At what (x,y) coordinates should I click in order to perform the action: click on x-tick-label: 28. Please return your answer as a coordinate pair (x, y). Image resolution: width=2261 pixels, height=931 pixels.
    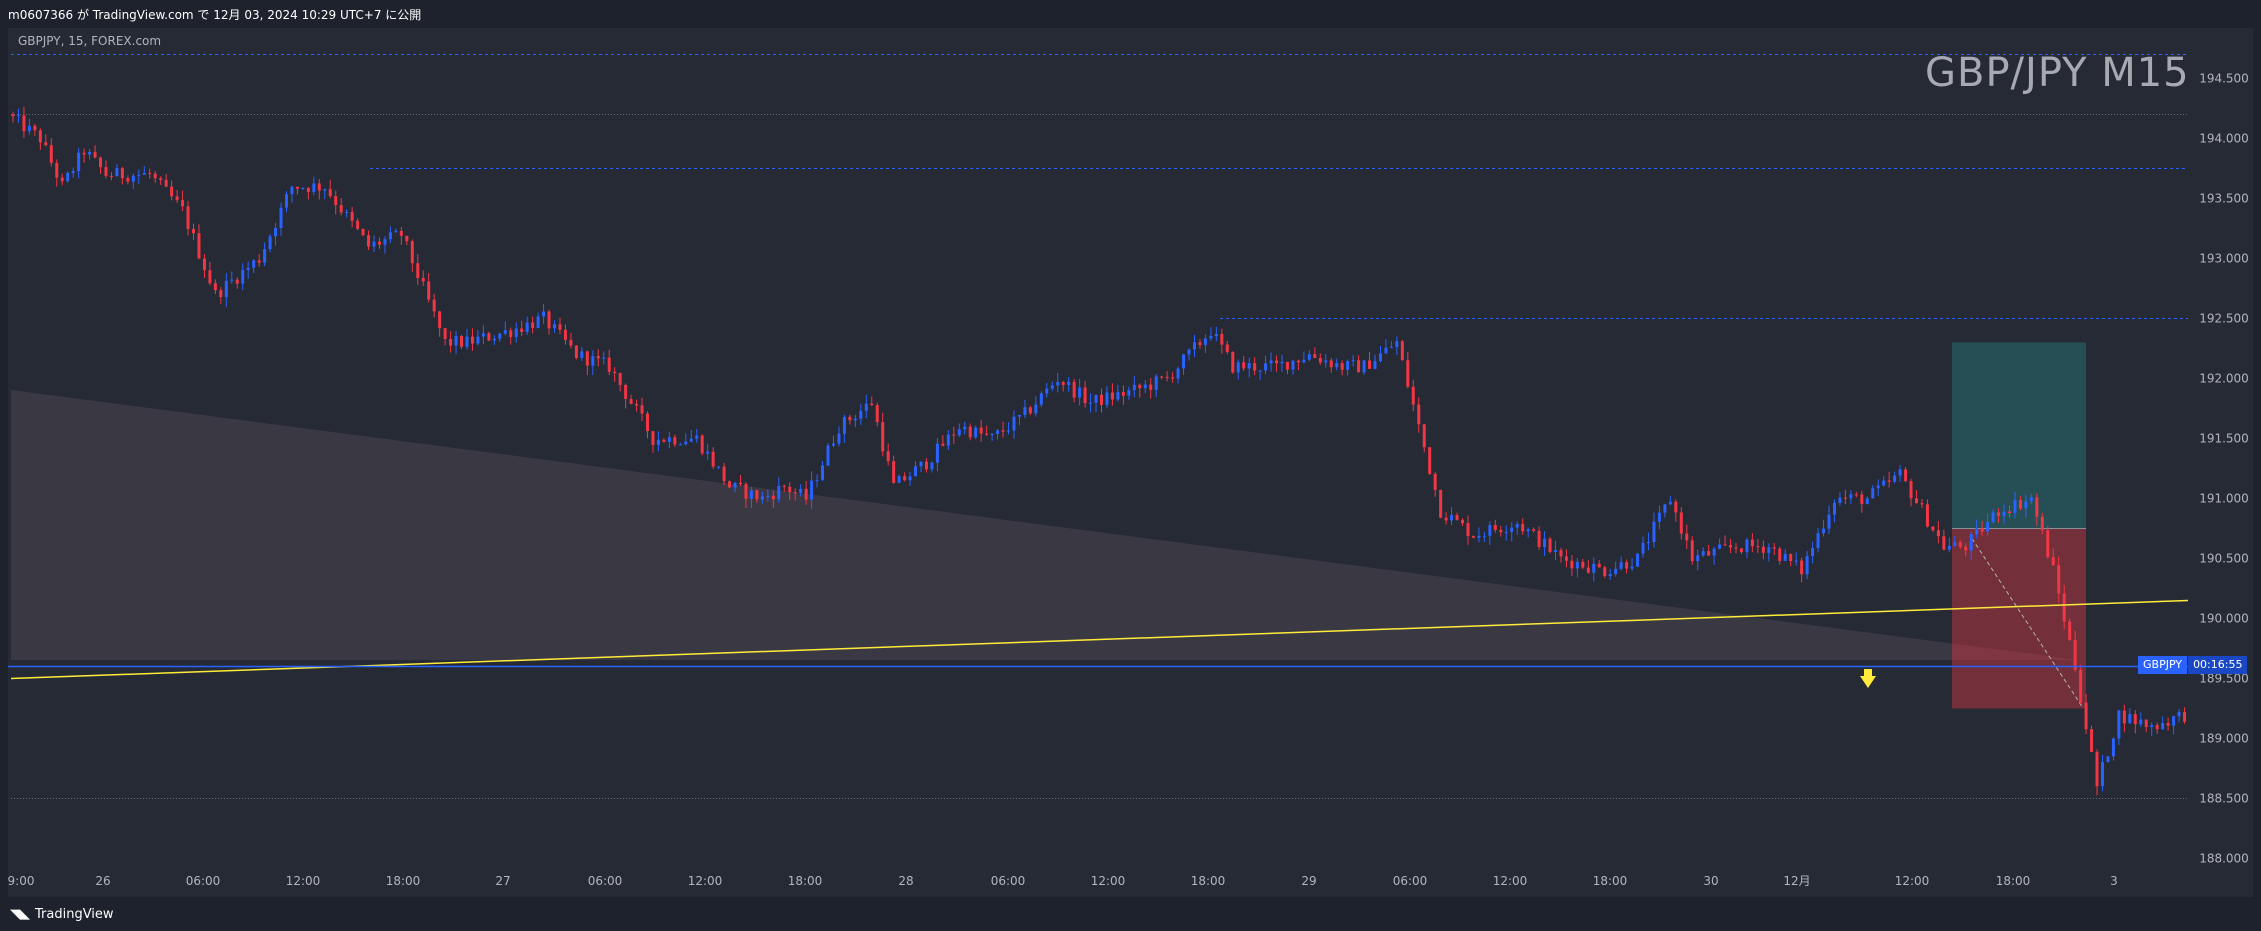
    Looking at the image, I should click on (905, 881).